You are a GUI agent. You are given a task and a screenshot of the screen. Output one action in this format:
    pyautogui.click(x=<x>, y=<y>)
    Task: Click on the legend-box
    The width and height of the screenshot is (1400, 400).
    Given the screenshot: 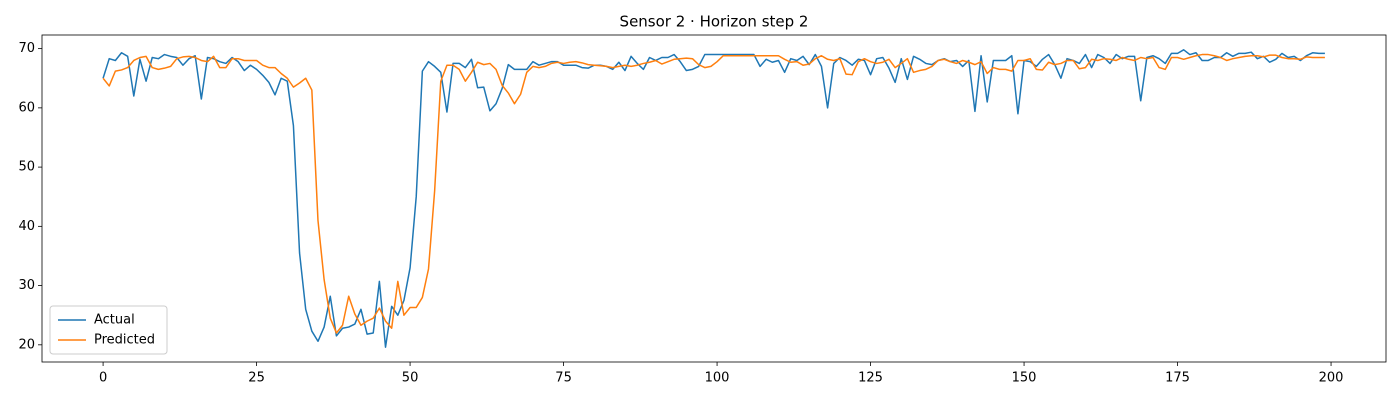 What is the action you would take?
    pyautogui.click(x=108, y=330)
    